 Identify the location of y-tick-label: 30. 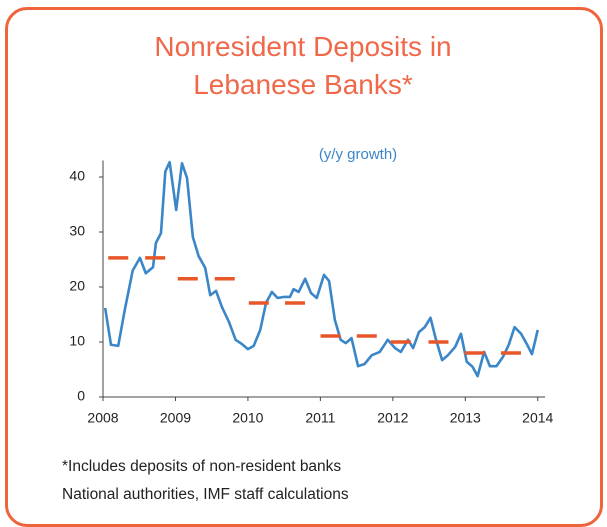
(77, 231).